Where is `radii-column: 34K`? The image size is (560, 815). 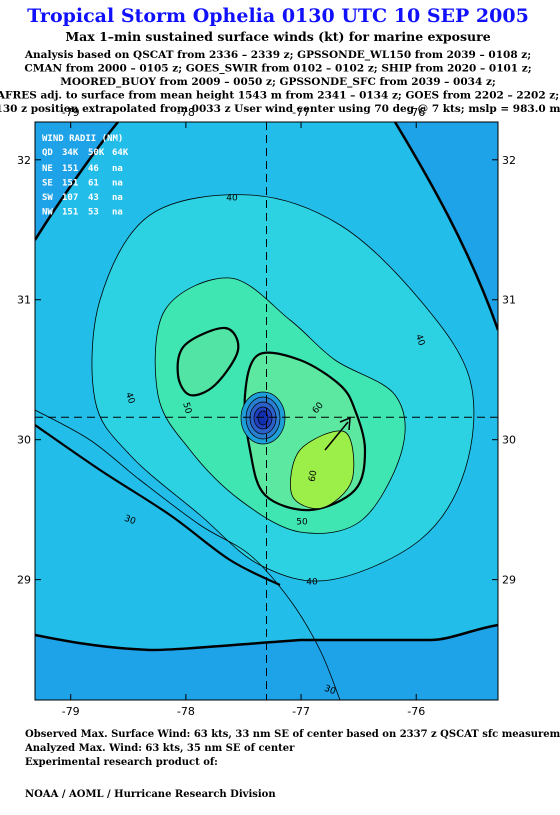
radii-column: 34K is located at coordinates (70, 153).